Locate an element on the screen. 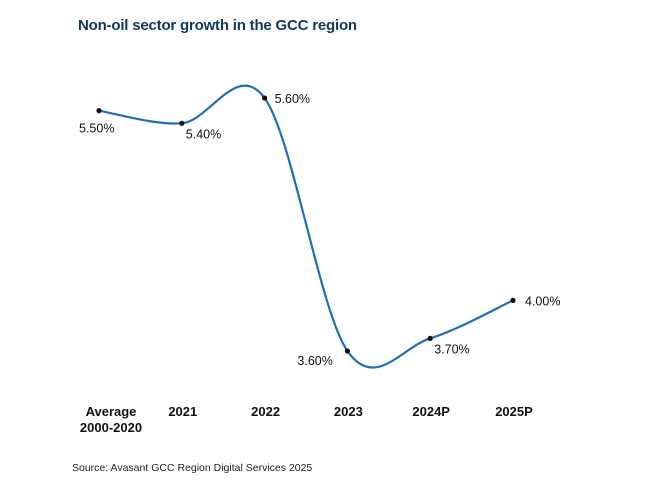 The height and width of the screenshot is (497, 669). x-tick-label: 2021 is located at coordinates (183, 412).